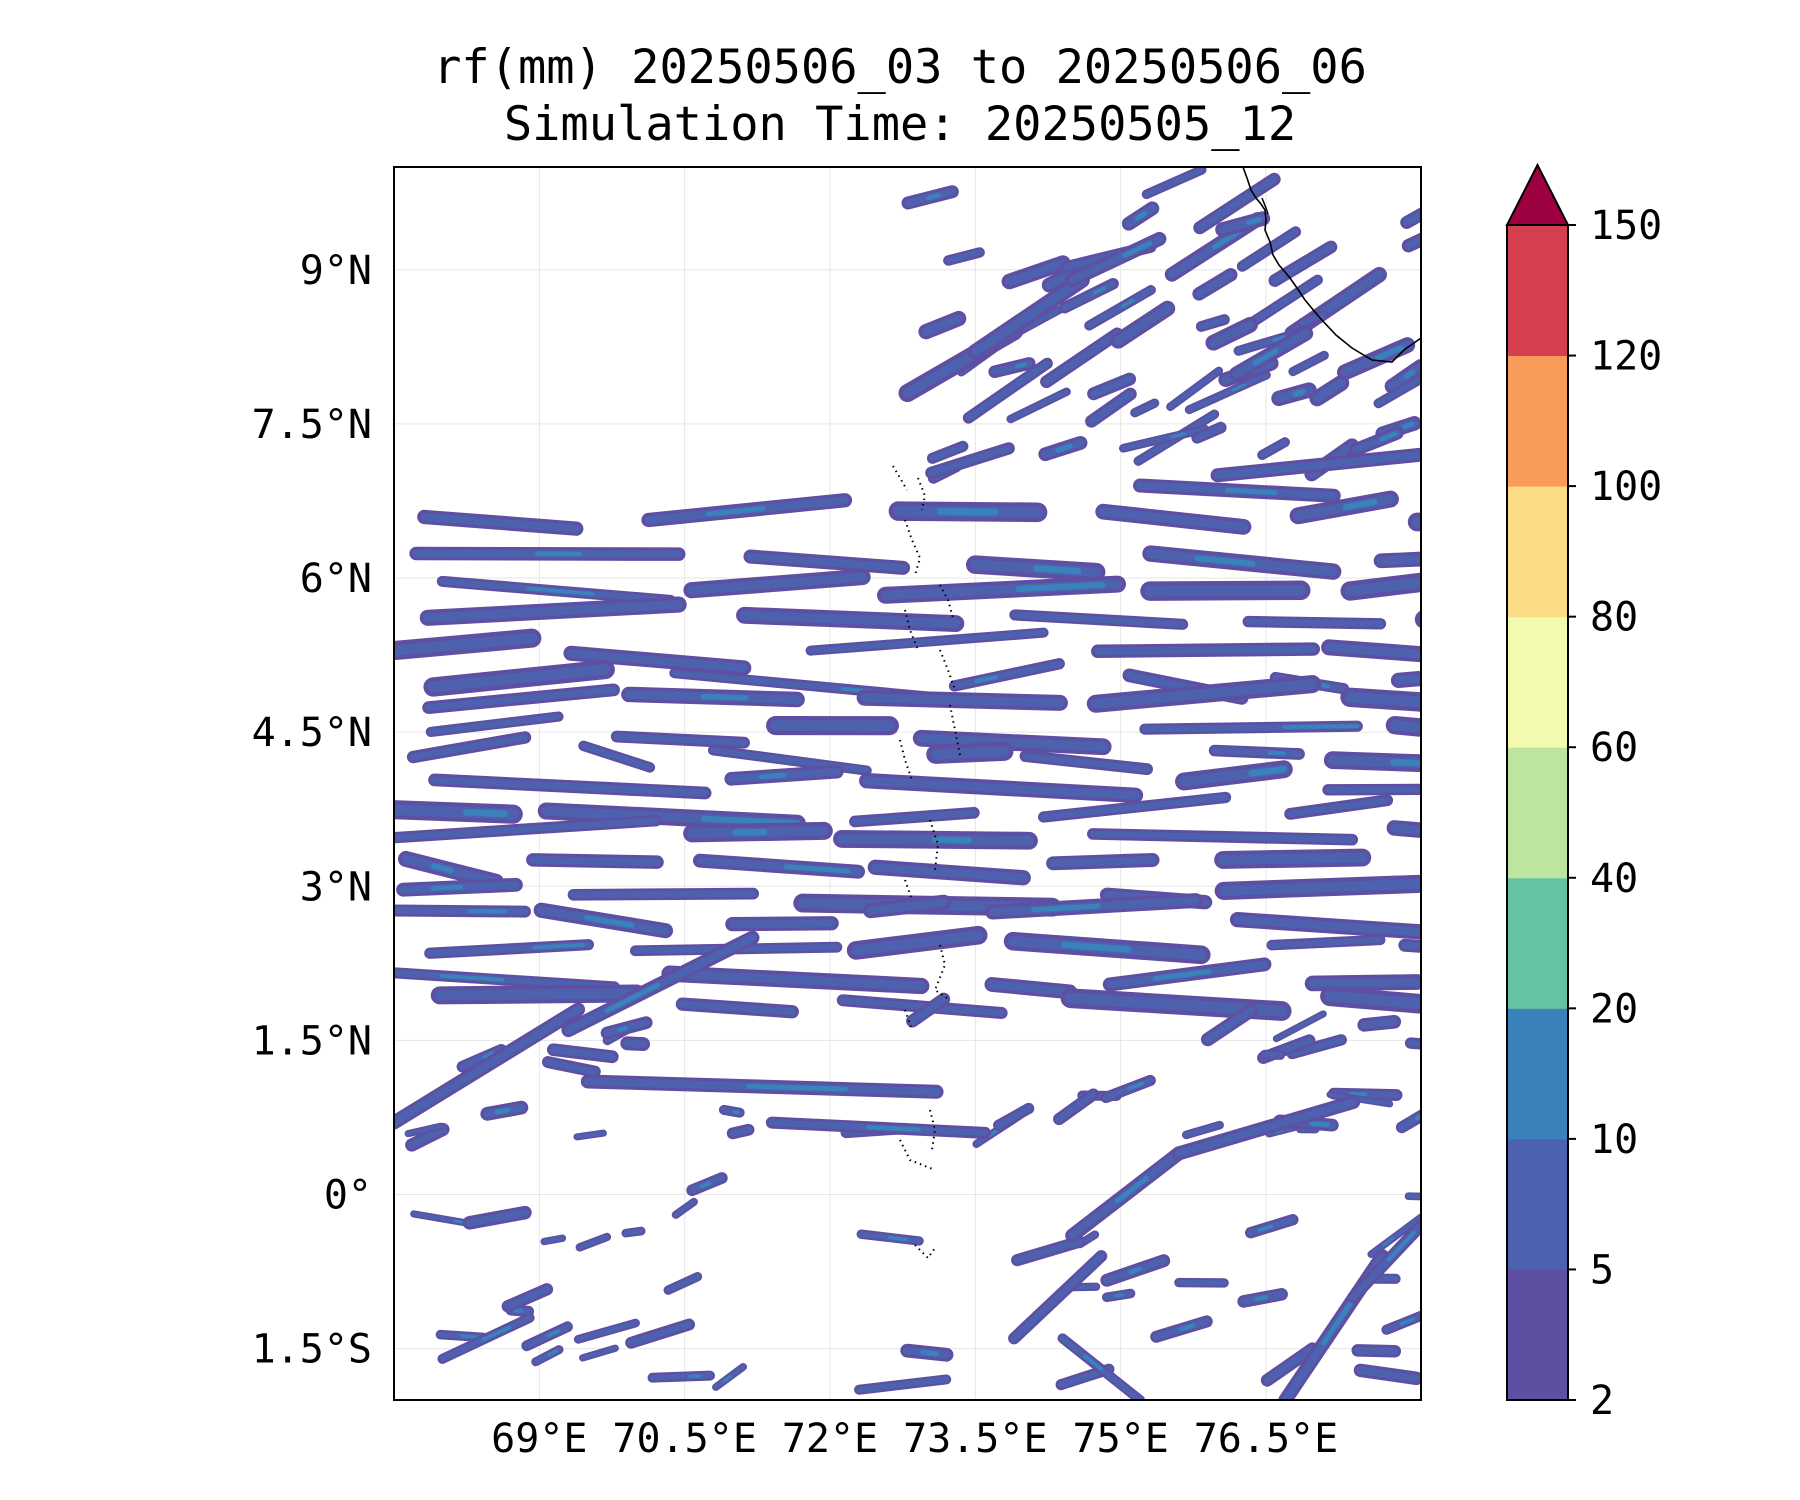 This screenshot has width=1800, height=1500. What do you see at coordinates (312, 733) in the screenshot?
I see `y-tick-label: 4.5°N` at bounding box center [312, 733].